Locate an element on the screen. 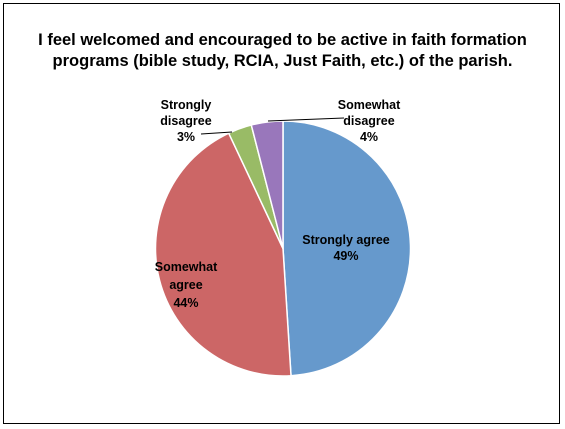 The width and height of the screenshot is (565, 429). data-label-category: Strongly agree is located at coordinates (346, 240).